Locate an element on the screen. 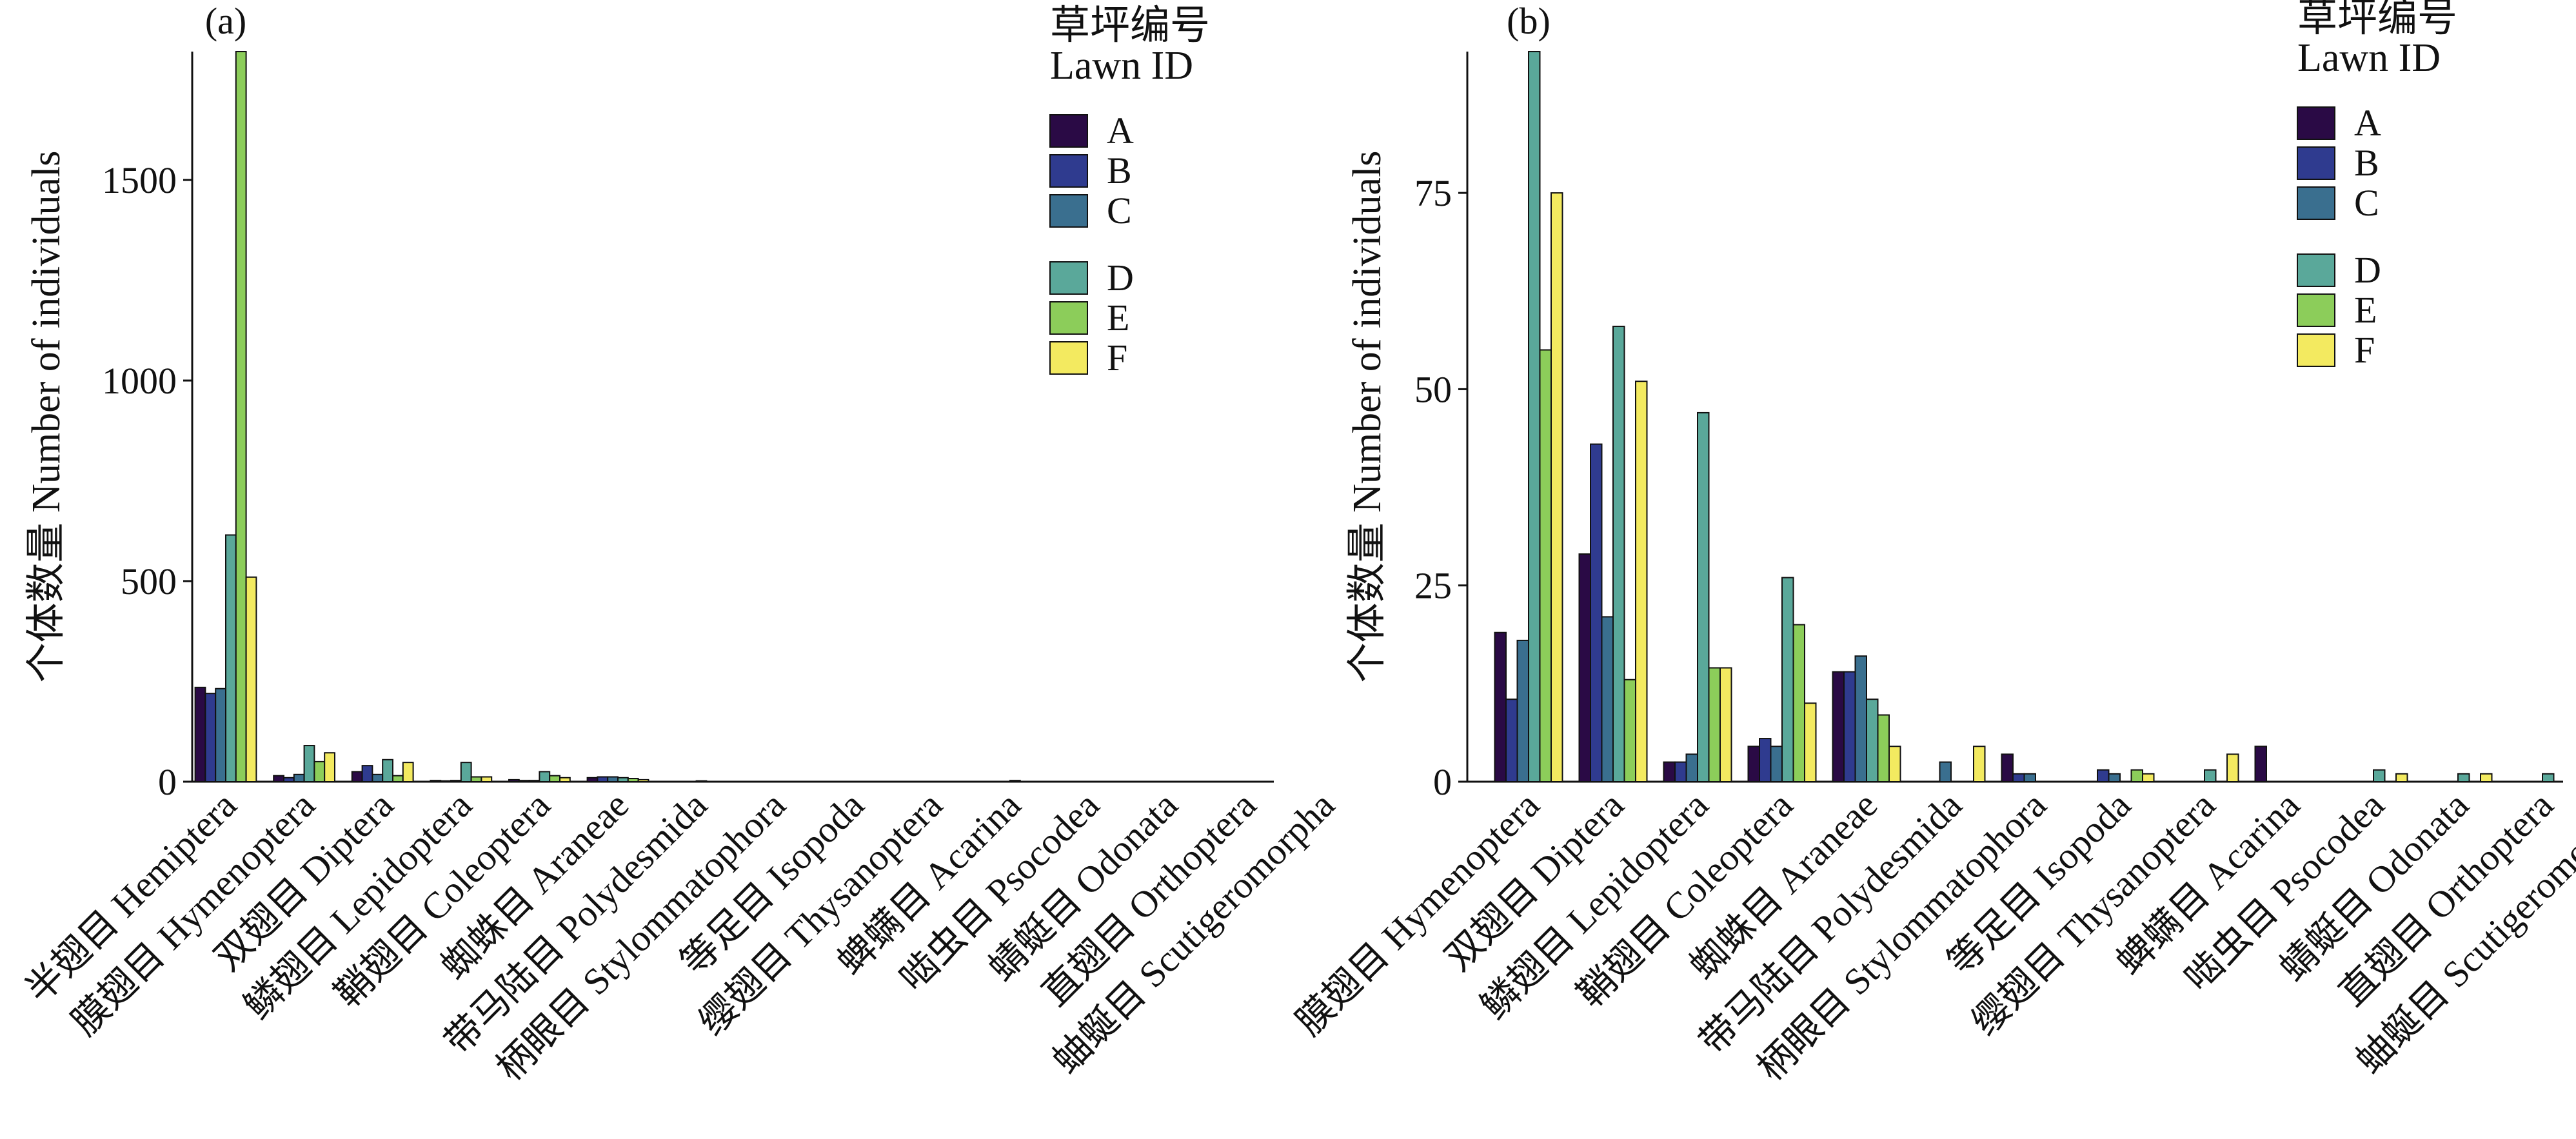 The width and height of the screenshot is (2576, 1139). panel-label: (a) is located at coordinates (226, 21).